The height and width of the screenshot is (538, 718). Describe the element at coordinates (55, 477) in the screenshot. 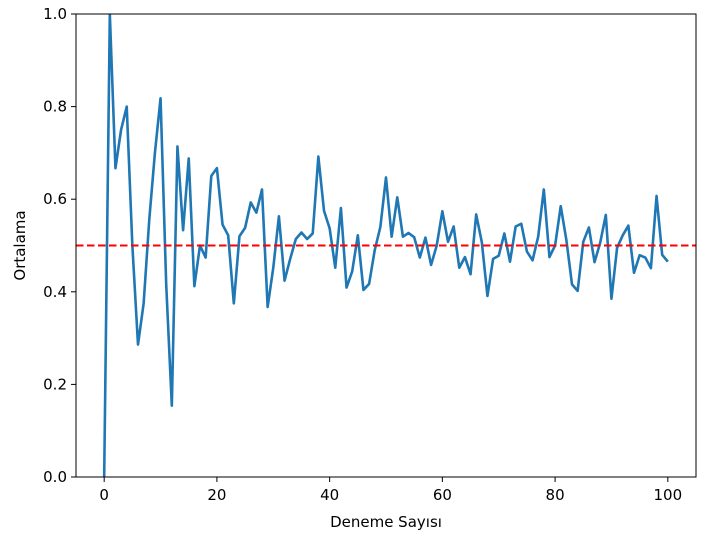

I see `y-tick-label: 0.0` at that location.